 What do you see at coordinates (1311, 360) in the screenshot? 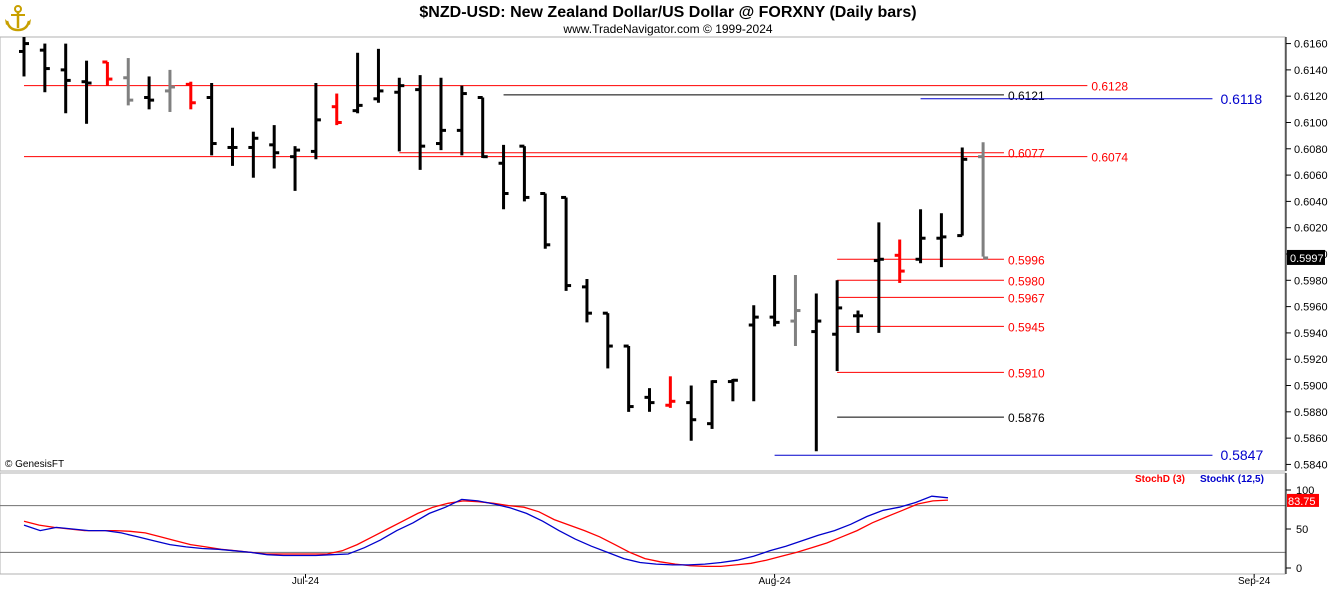
I see `price-tick-label: 0.5920` at bounding box center [1311, 360].